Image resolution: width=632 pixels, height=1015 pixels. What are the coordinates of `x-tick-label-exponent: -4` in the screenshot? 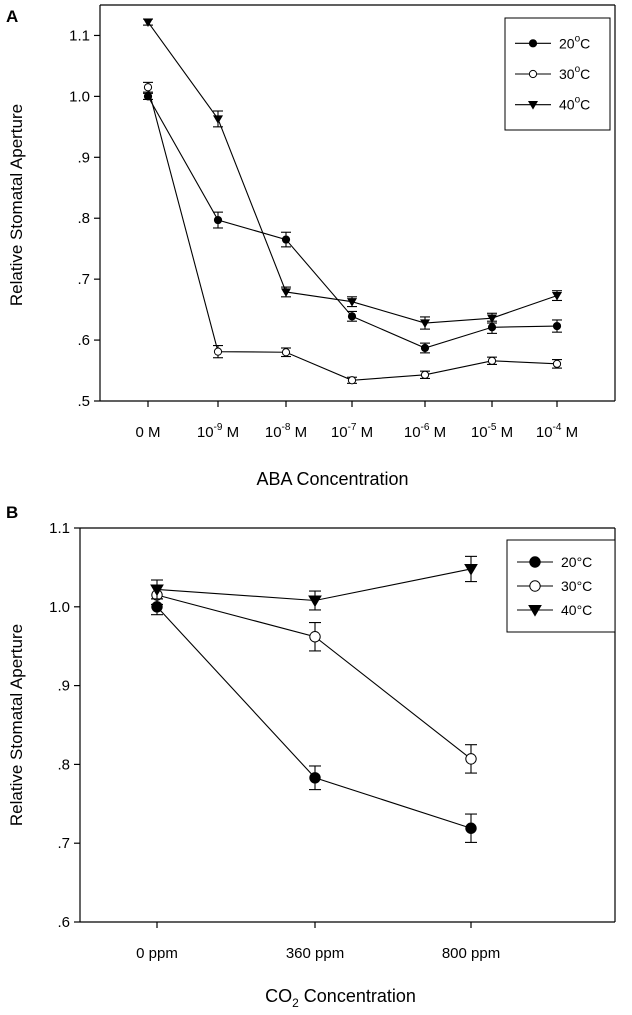 It's located at (557, 427).